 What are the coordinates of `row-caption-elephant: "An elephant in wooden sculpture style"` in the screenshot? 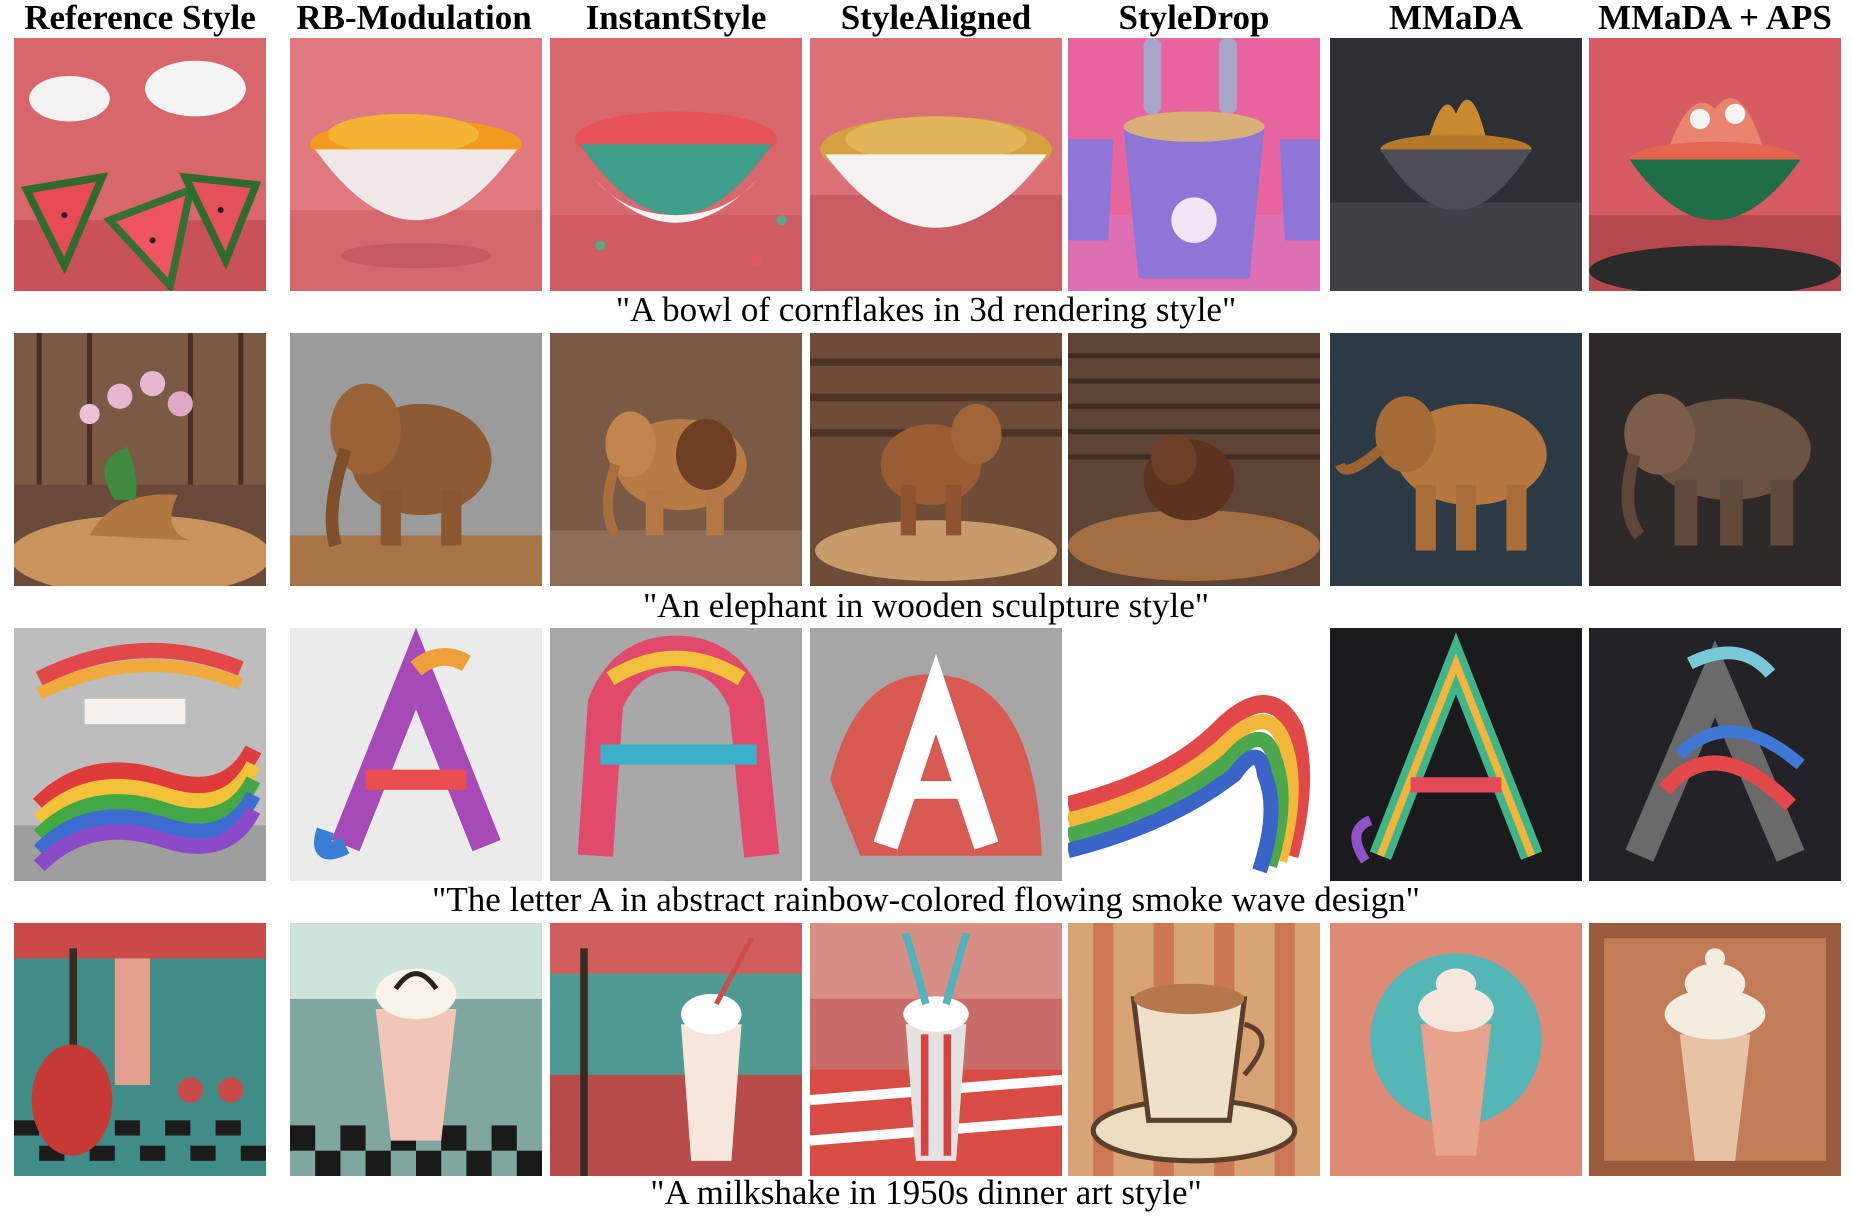 It's located at (926, 605).